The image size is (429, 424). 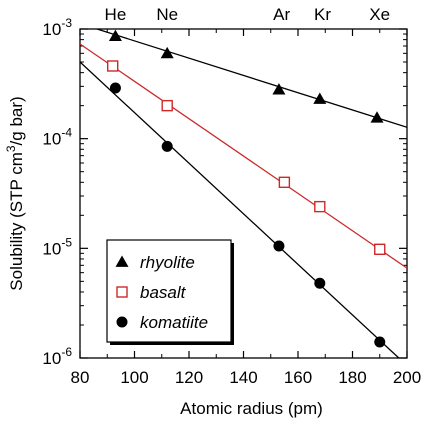 I want to click on y-tick-label: 10⁻⁶, so click(x=57, y=356).